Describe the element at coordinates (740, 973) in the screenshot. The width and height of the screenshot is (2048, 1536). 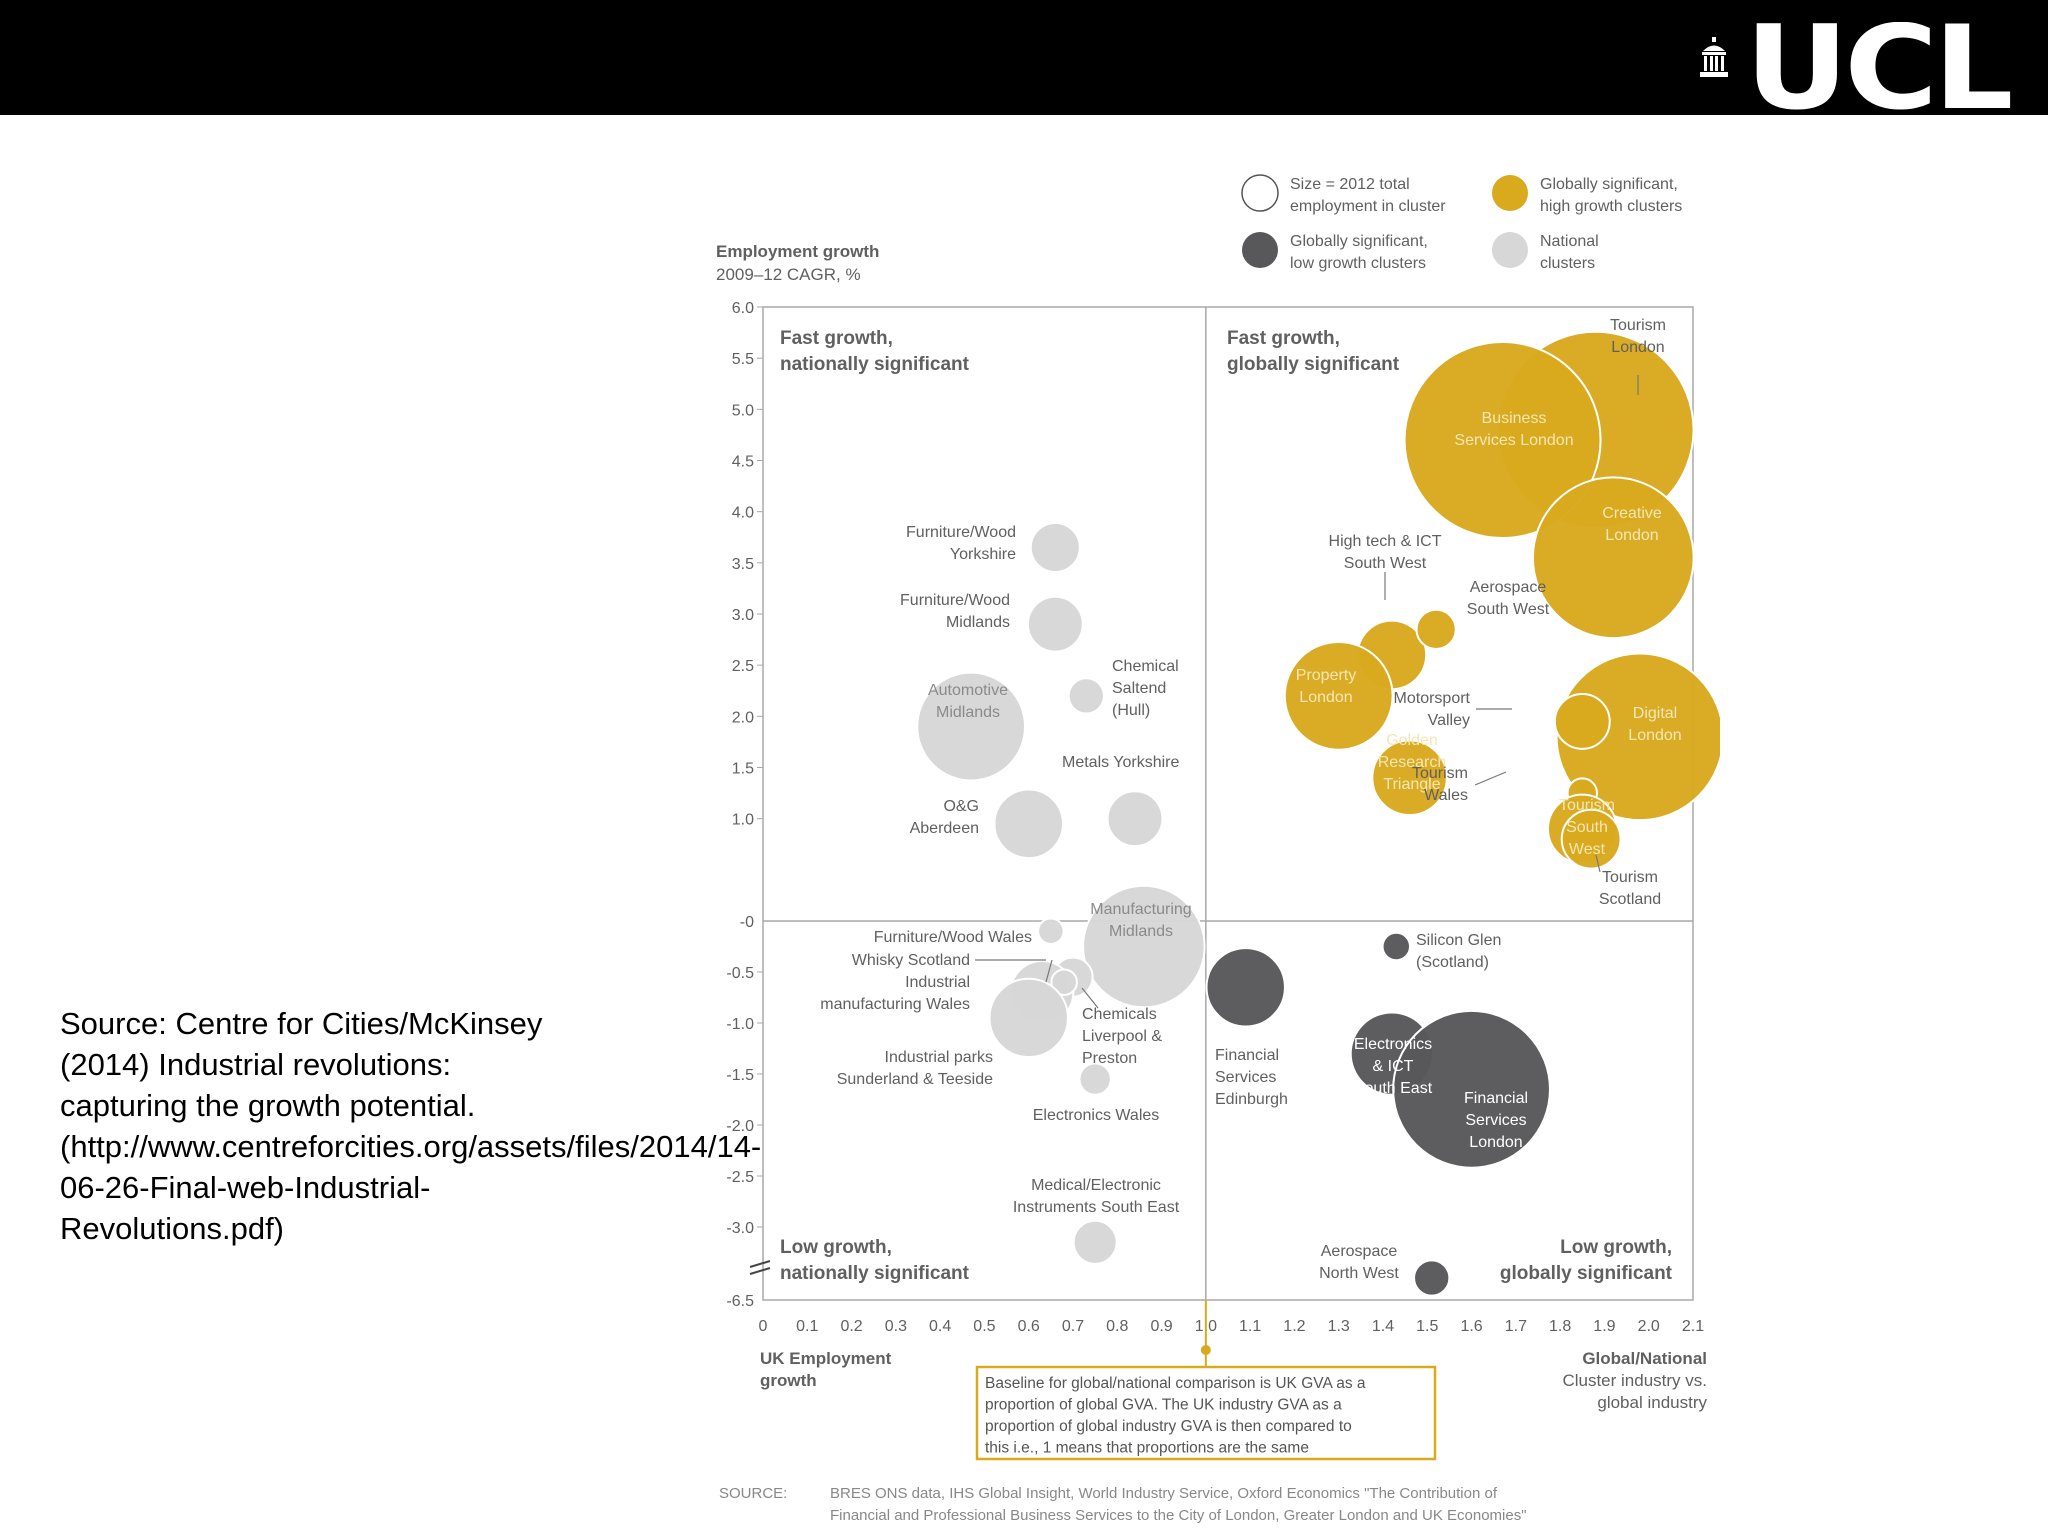
I see `y-tick-label: -0.5` at that location.